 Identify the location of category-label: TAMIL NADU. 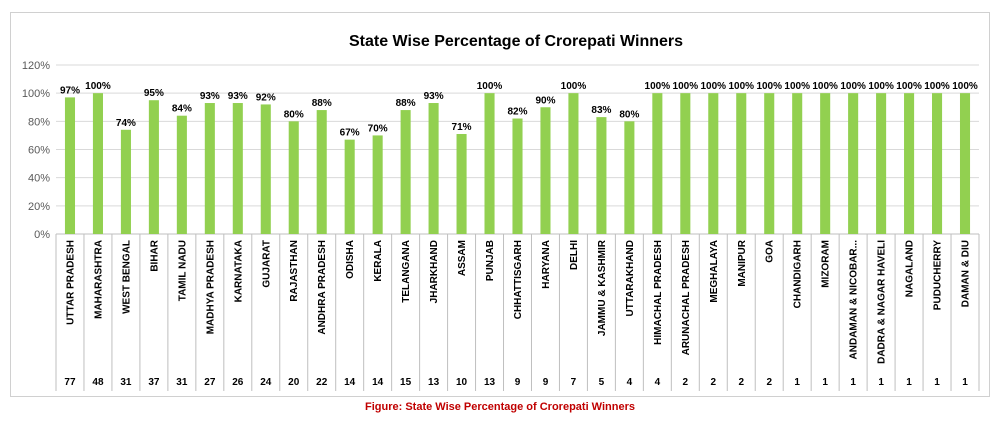
(182, 270).